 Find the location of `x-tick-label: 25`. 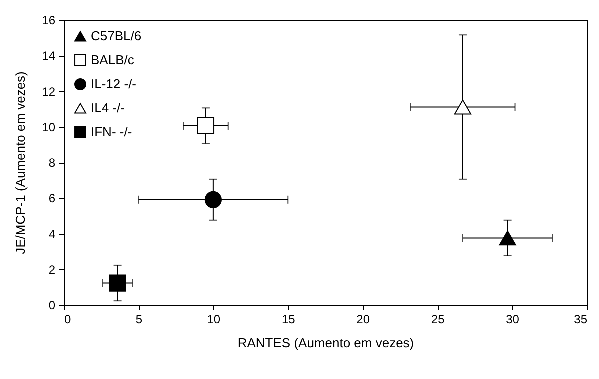

x-tick-label: 25 is located at coordinates (438, 319).